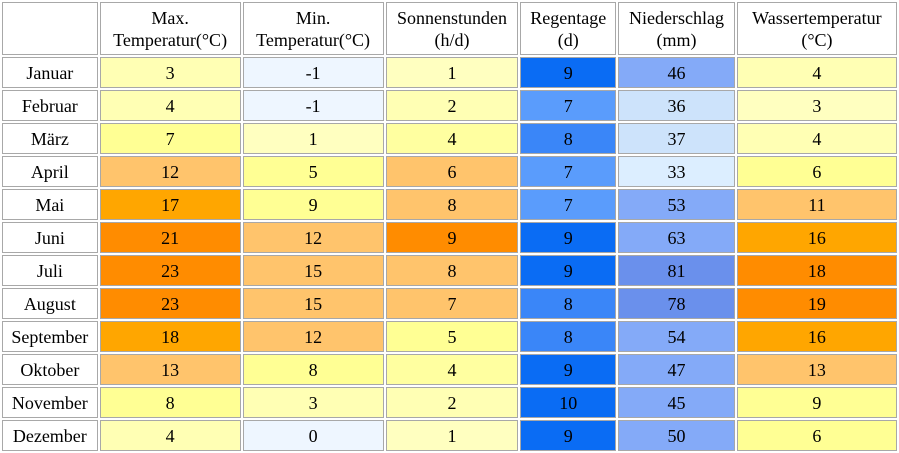  I want to click on header-label: Regentage, so click(568, 17).